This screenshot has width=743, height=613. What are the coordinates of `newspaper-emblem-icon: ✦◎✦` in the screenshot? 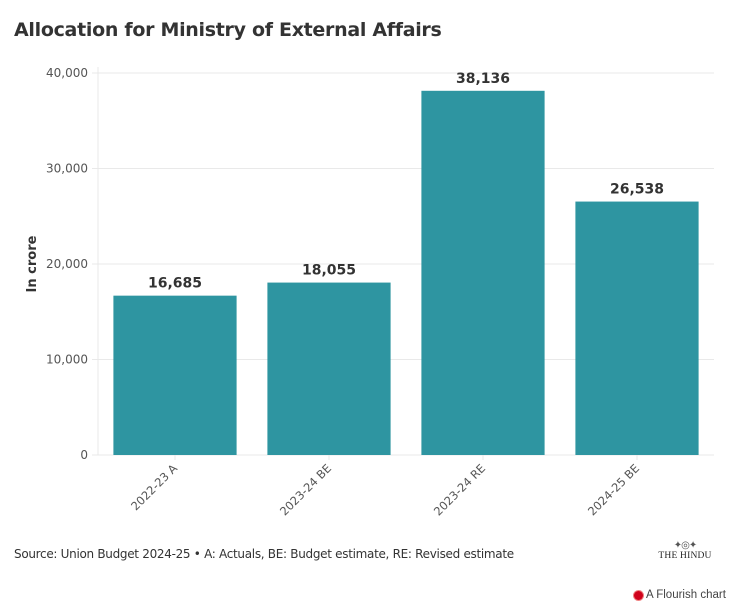 It's located at (685, 545).